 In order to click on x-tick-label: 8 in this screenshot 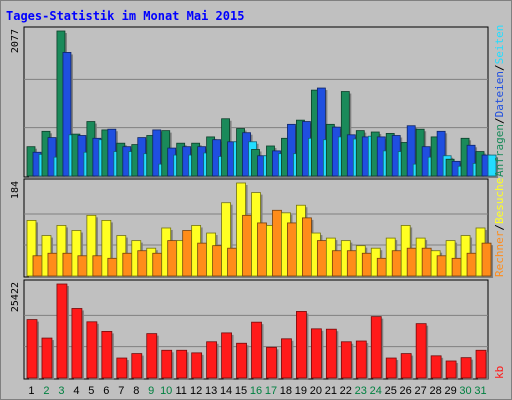, I will do `click(136, 391)`.